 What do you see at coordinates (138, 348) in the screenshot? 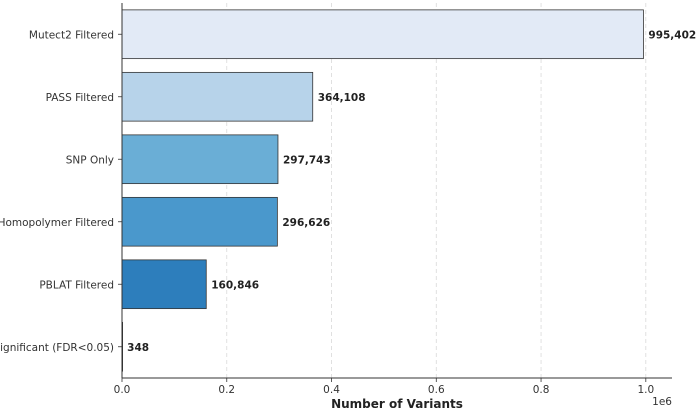
I see `value-label: 348` at bounding box center [138, 348].